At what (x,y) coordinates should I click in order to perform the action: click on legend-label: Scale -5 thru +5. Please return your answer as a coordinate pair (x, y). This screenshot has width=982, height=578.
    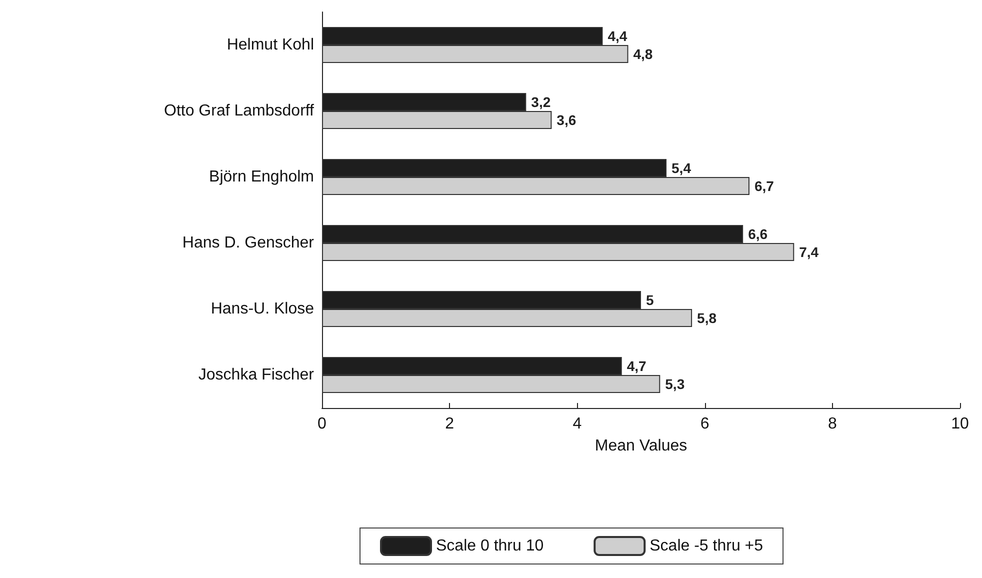
    Looking at the image, I should click on (707, 546).